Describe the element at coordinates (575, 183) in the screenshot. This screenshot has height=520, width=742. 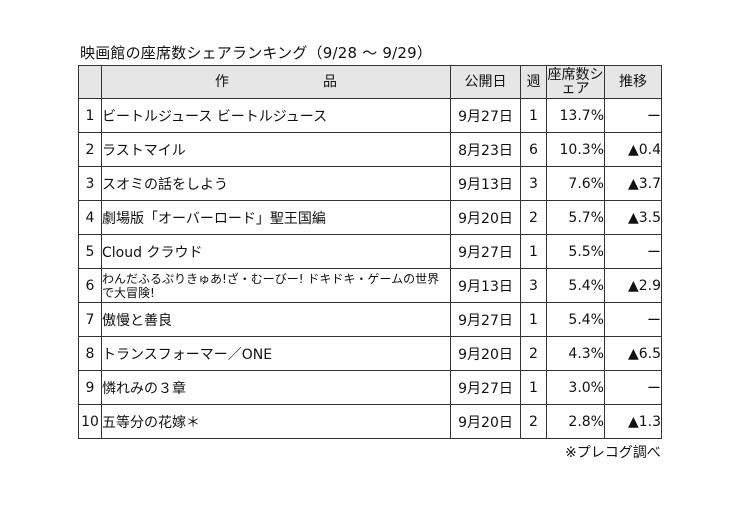
I see `share-cell: 7.6%` at that location.